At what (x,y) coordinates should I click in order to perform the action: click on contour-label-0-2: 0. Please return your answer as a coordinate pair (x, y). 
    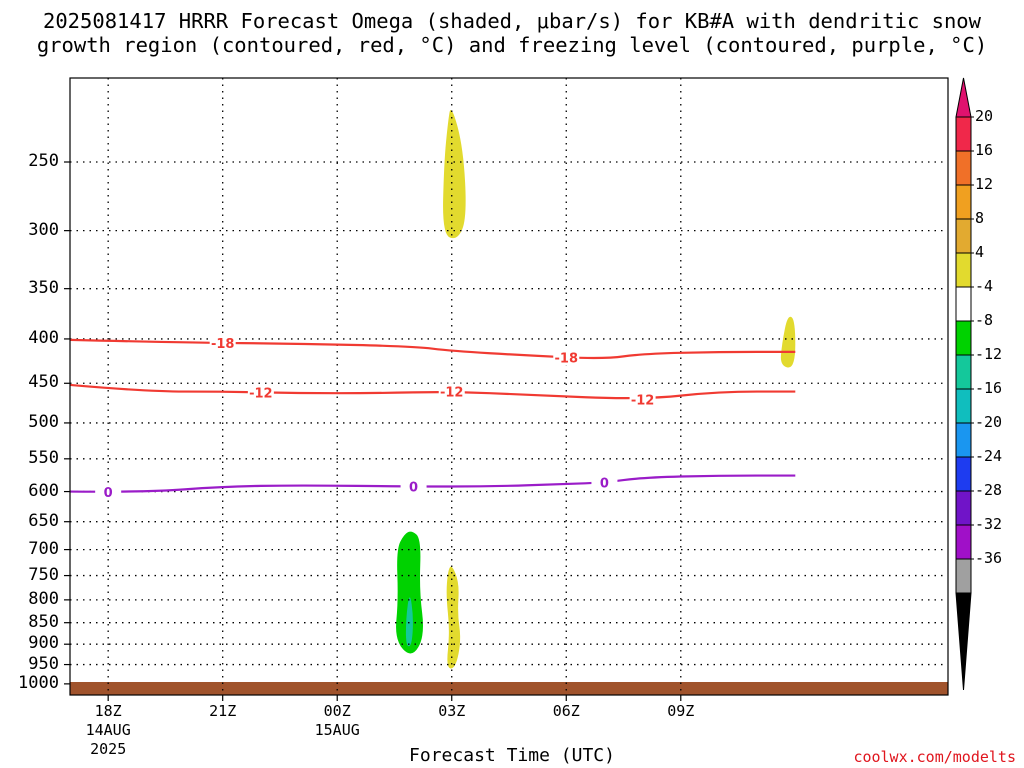
    Looking at the image, I should click on (413, 488).